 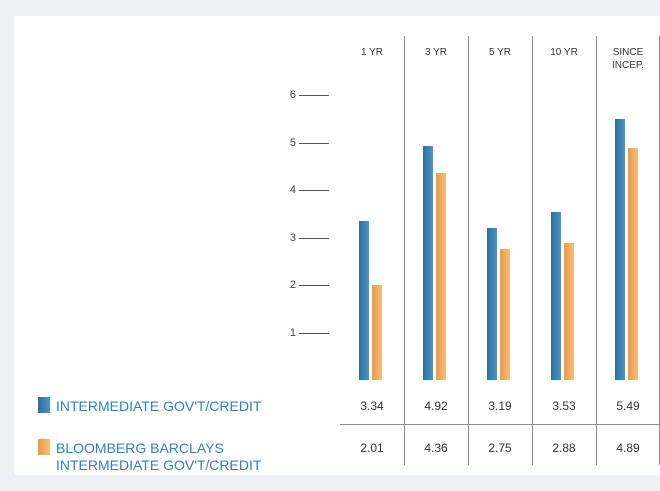 I want to click on category-label: SINCE INCEP., so click(x=628, y=59).